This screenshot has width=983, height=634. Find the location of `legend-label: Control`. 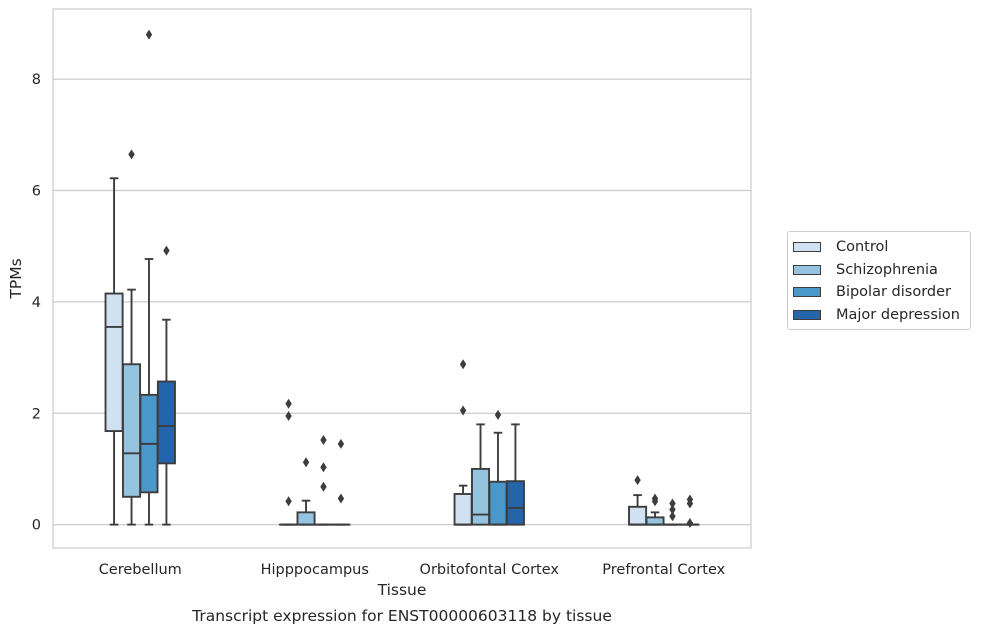

legend-label: Control is located at coordinates (862, 247).